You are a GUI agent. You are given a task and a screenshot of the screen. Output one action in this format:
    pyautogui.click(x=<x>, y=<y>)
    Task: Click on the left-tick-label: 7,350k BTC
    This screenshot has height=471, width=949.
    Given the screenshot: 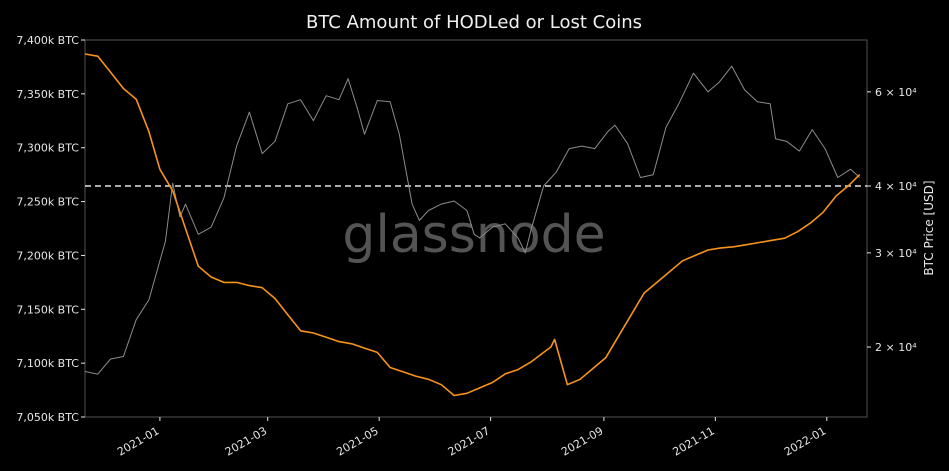 What is the action you would take?
    pyautogui.click(x=47, y=94)
    